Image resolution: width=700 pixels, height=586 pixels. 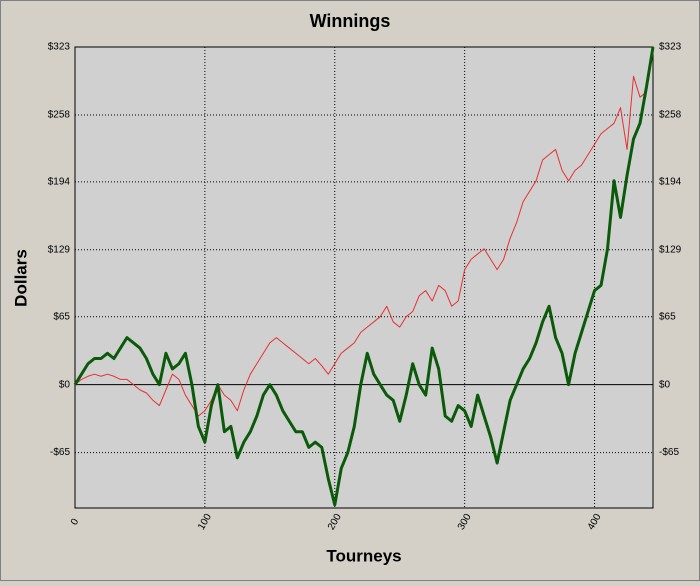 I want to click on y-tick-label: $129, so click(x=59, y=249).